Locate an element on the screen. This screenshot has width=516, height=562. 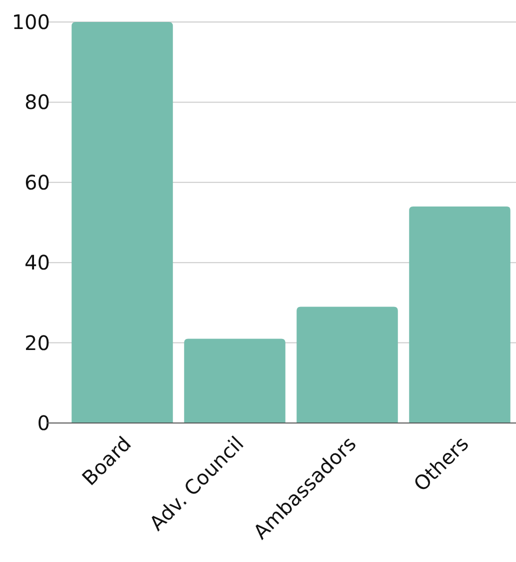
y-tick-label: 60 is located at coordinates (37, 182).